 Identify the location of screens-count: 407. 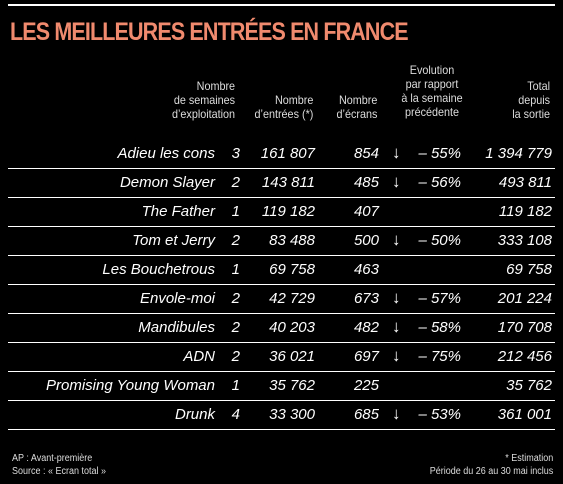
(366, 211).